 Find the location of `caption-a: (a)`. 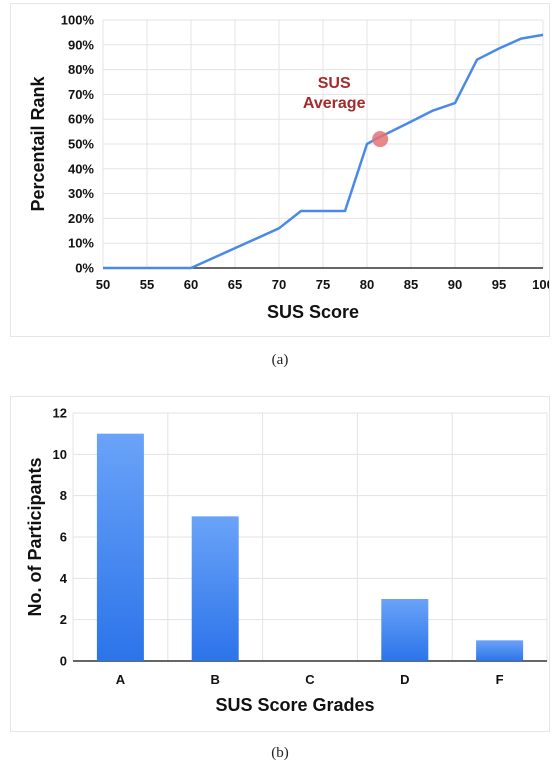

caption-a: (a) is located at coordinates (280, 360).